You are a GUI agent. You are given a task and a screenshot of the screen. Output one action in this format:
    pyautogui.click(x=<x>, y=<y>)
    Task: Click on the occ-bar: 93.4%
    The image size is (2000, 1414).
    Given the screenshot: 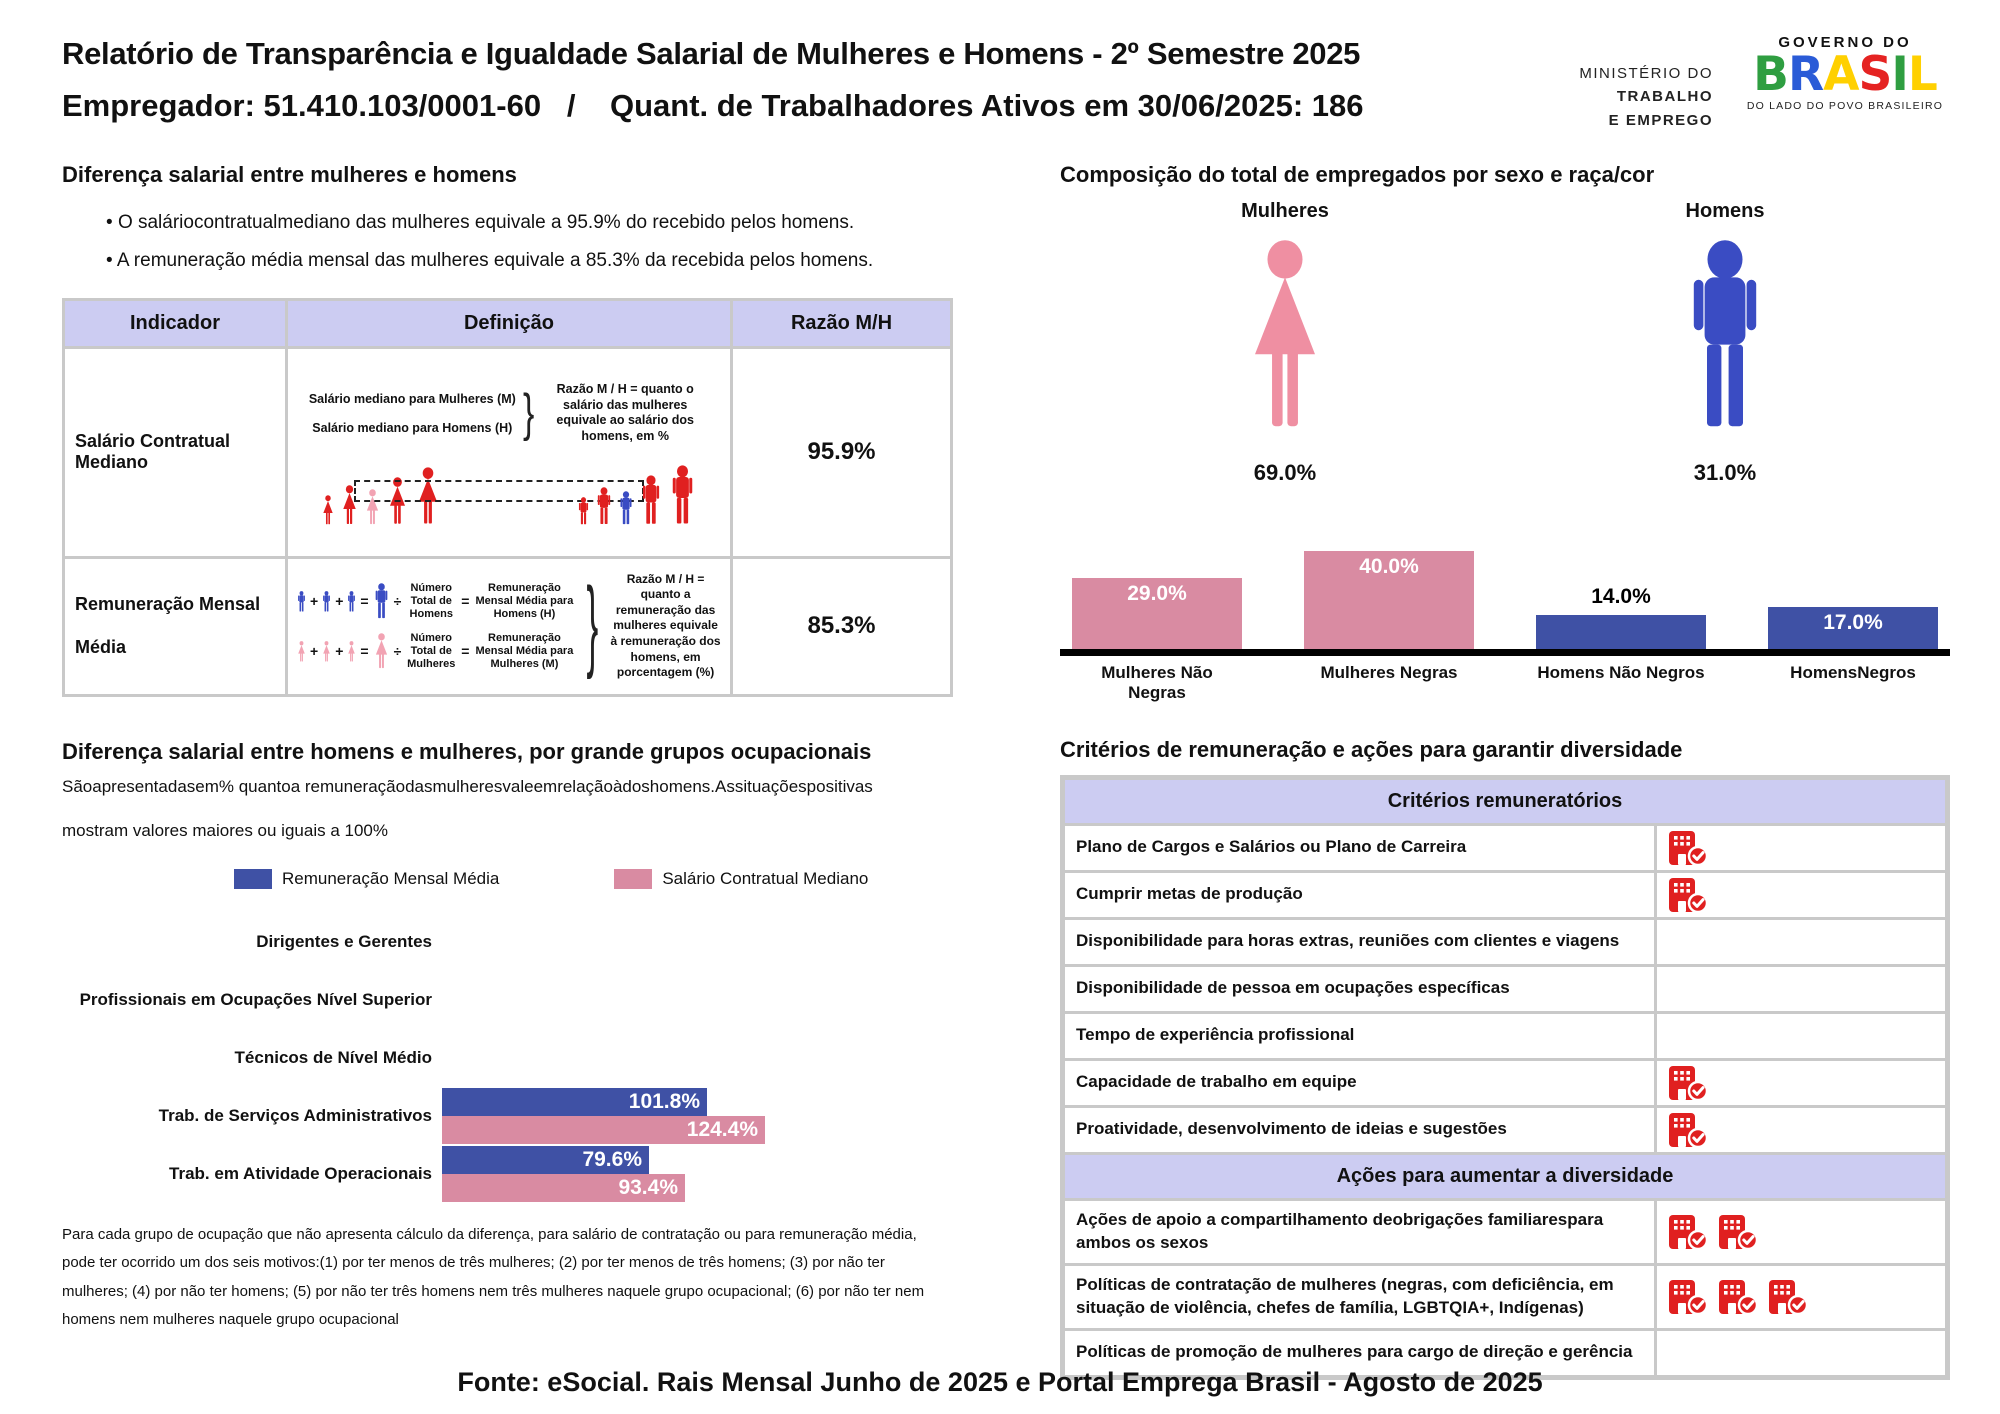 What is the action you would take?
    pyautogui.click(x=563, y=1187)
    